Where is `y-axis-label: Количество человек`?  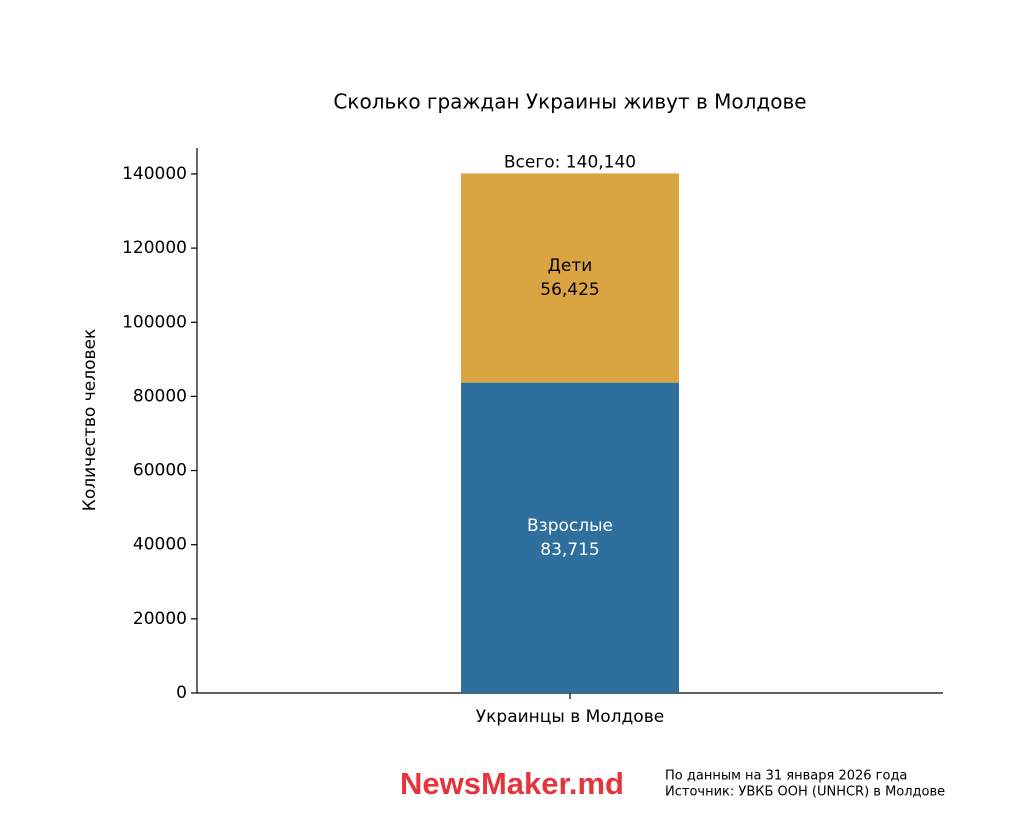
y-axis-label: Количество человек is located at coordinates (90, 420).